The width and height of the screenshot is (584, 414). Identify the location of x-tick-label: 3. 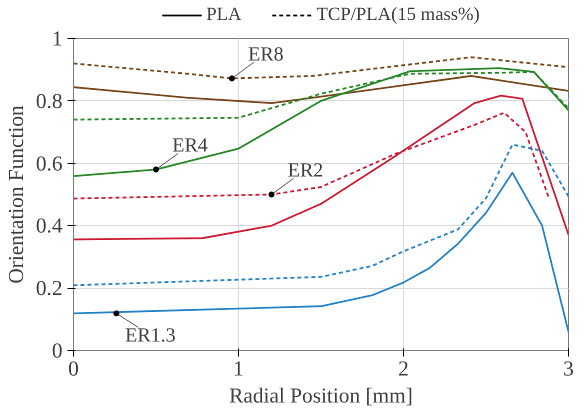
(568, 368).